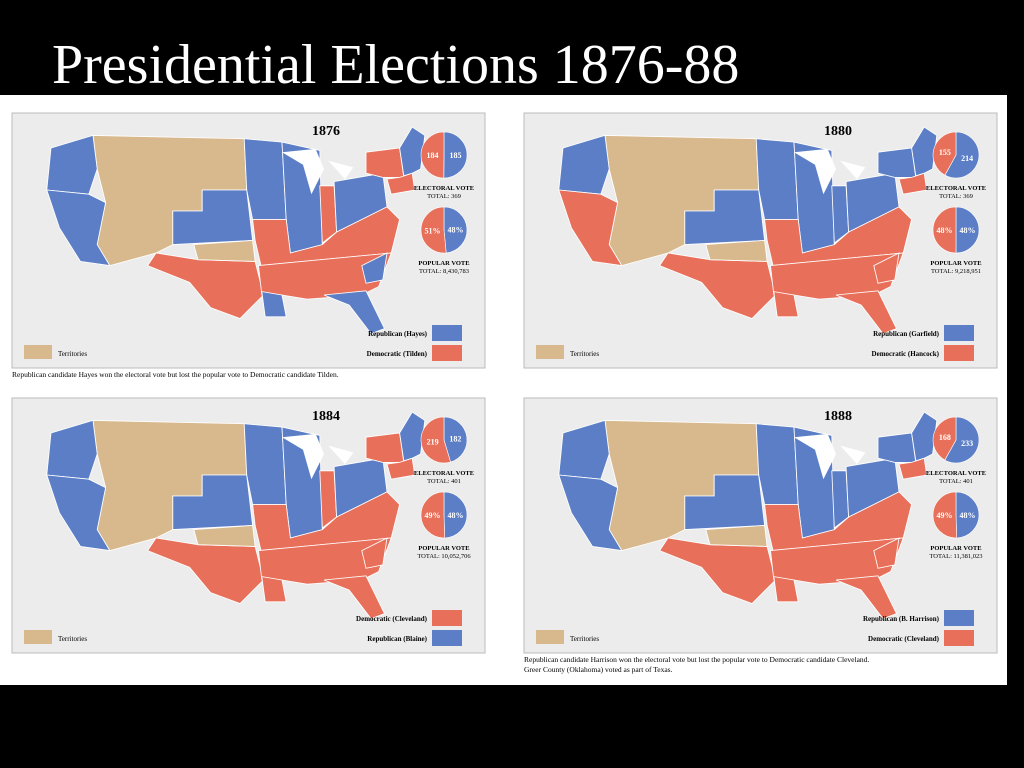  I want to click on legend-label: Democratic (Hancock), so click(906, 354).